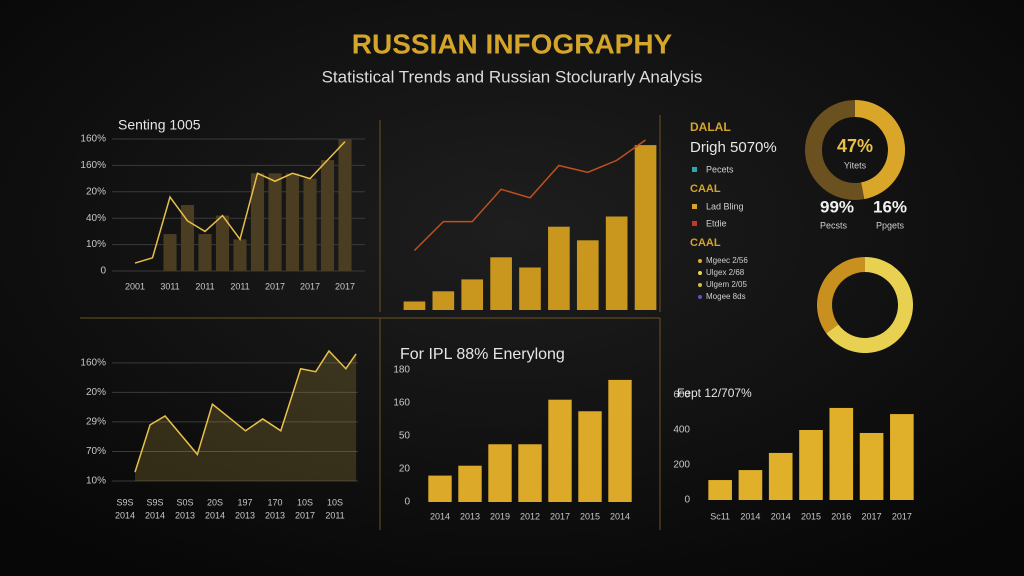  What do you see at coordinates (841, 516) in the screenshot?
I see `x-tick-label: 2016` at bounding box center [841, 516].